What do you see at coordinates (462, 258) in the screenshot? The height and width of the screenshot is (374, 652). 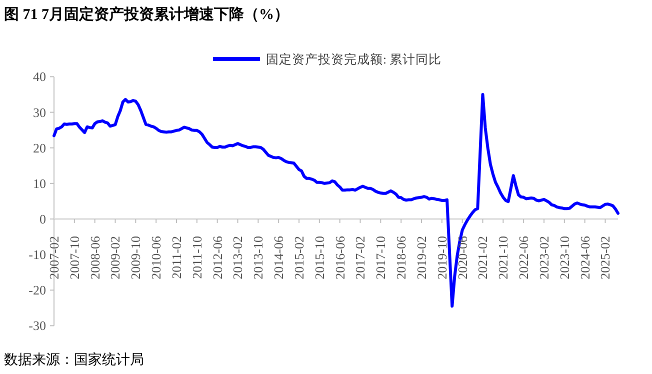 I see `x-tick-label: 2020-06` at bounding box center [462, 258].